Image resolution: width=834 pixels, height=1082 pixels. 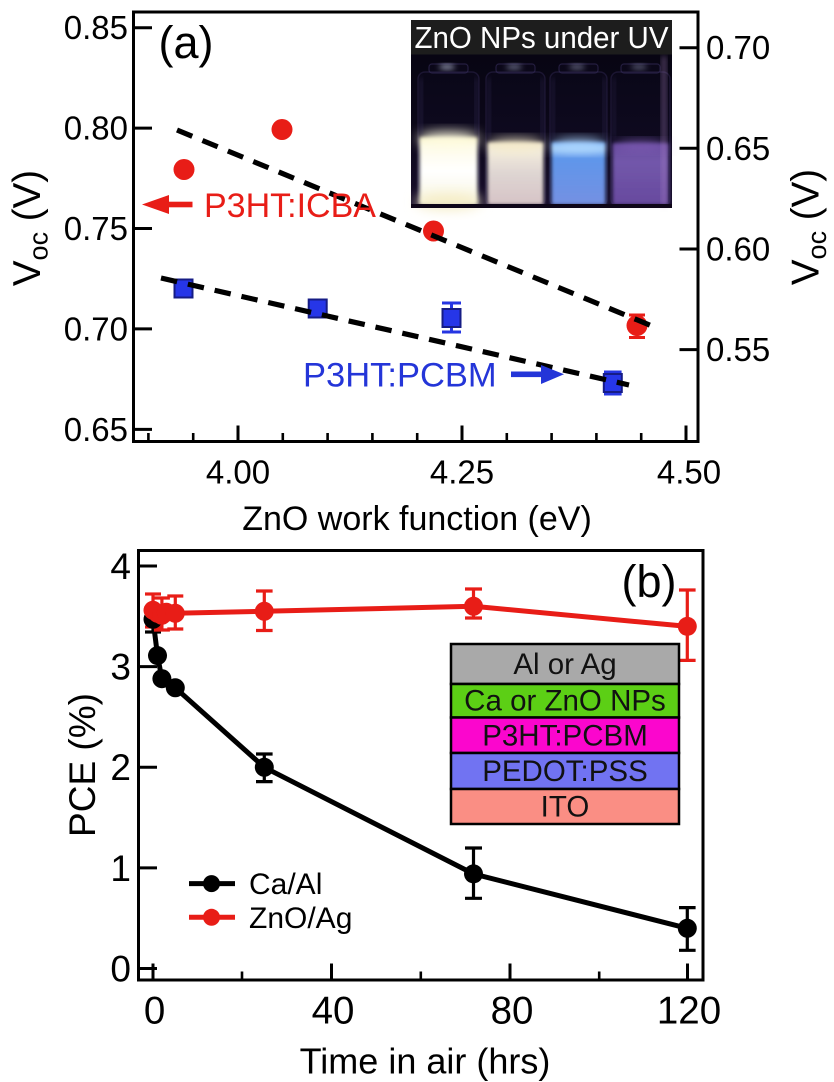 I want to click on svg-text: 0.60, so click(x=738, y=249).